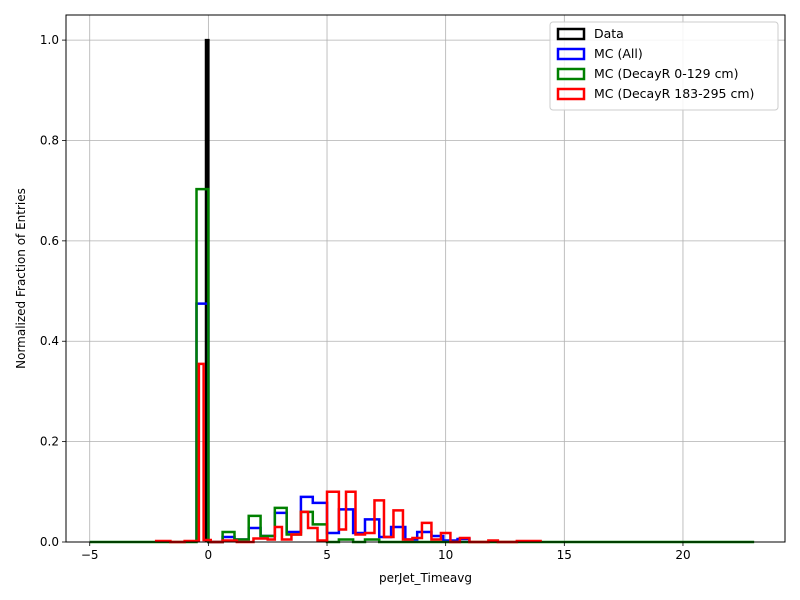 This screenshot has height=600, width=800. What do you see at coordinates (49, 341) in the screenshot?
I see `y-tick-label: 0.4` at bounding box center [49, 341].